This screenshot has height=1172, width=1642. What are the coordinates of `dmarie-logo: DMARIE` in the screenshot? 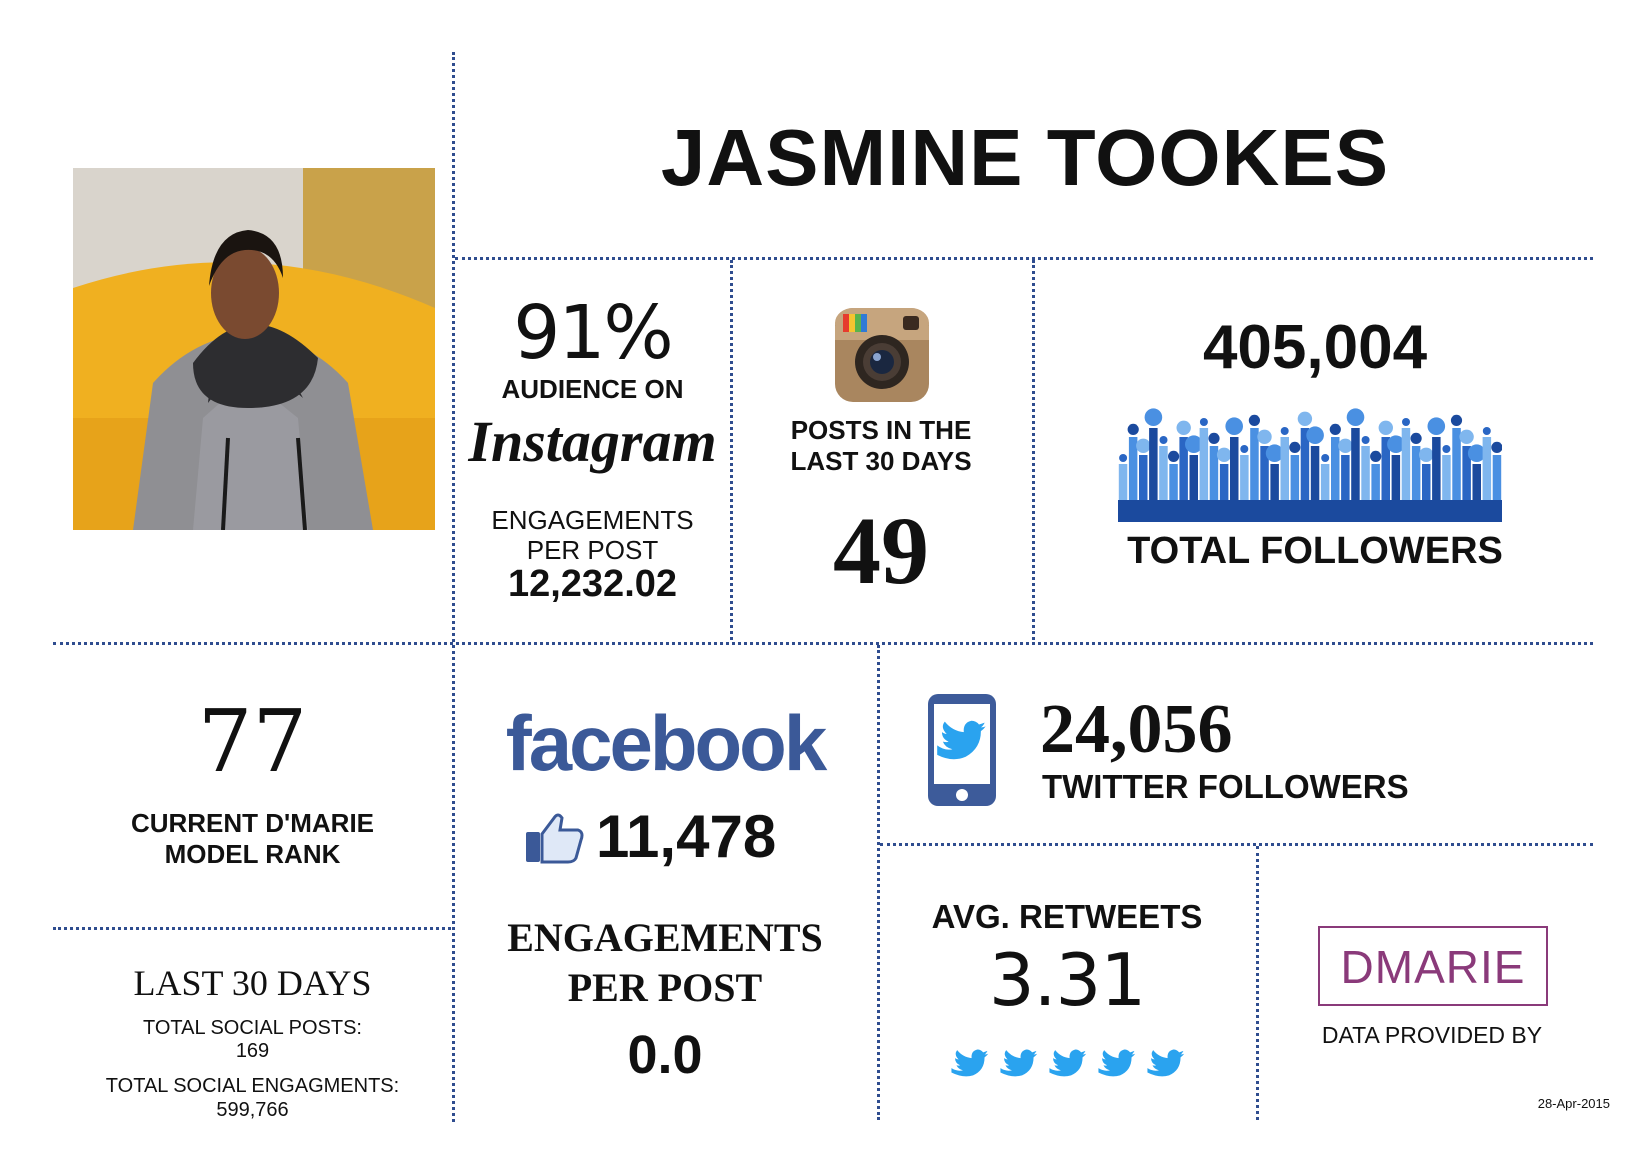 It's located at (1433, 966).